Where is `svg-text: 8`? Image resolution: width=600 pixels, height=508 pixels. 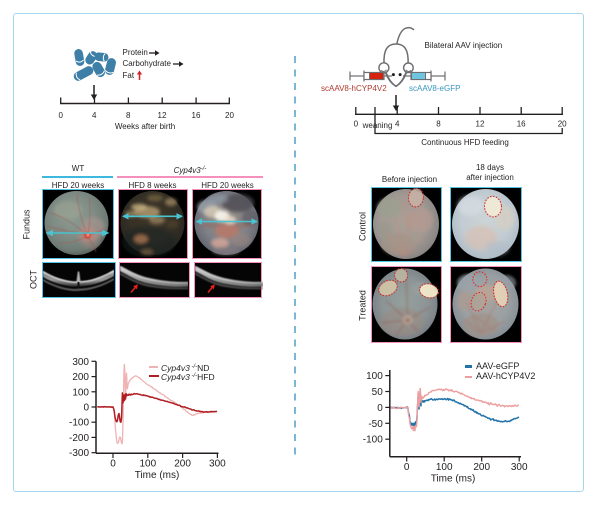 svg-text: 8 is located at coordinates (438, 124).